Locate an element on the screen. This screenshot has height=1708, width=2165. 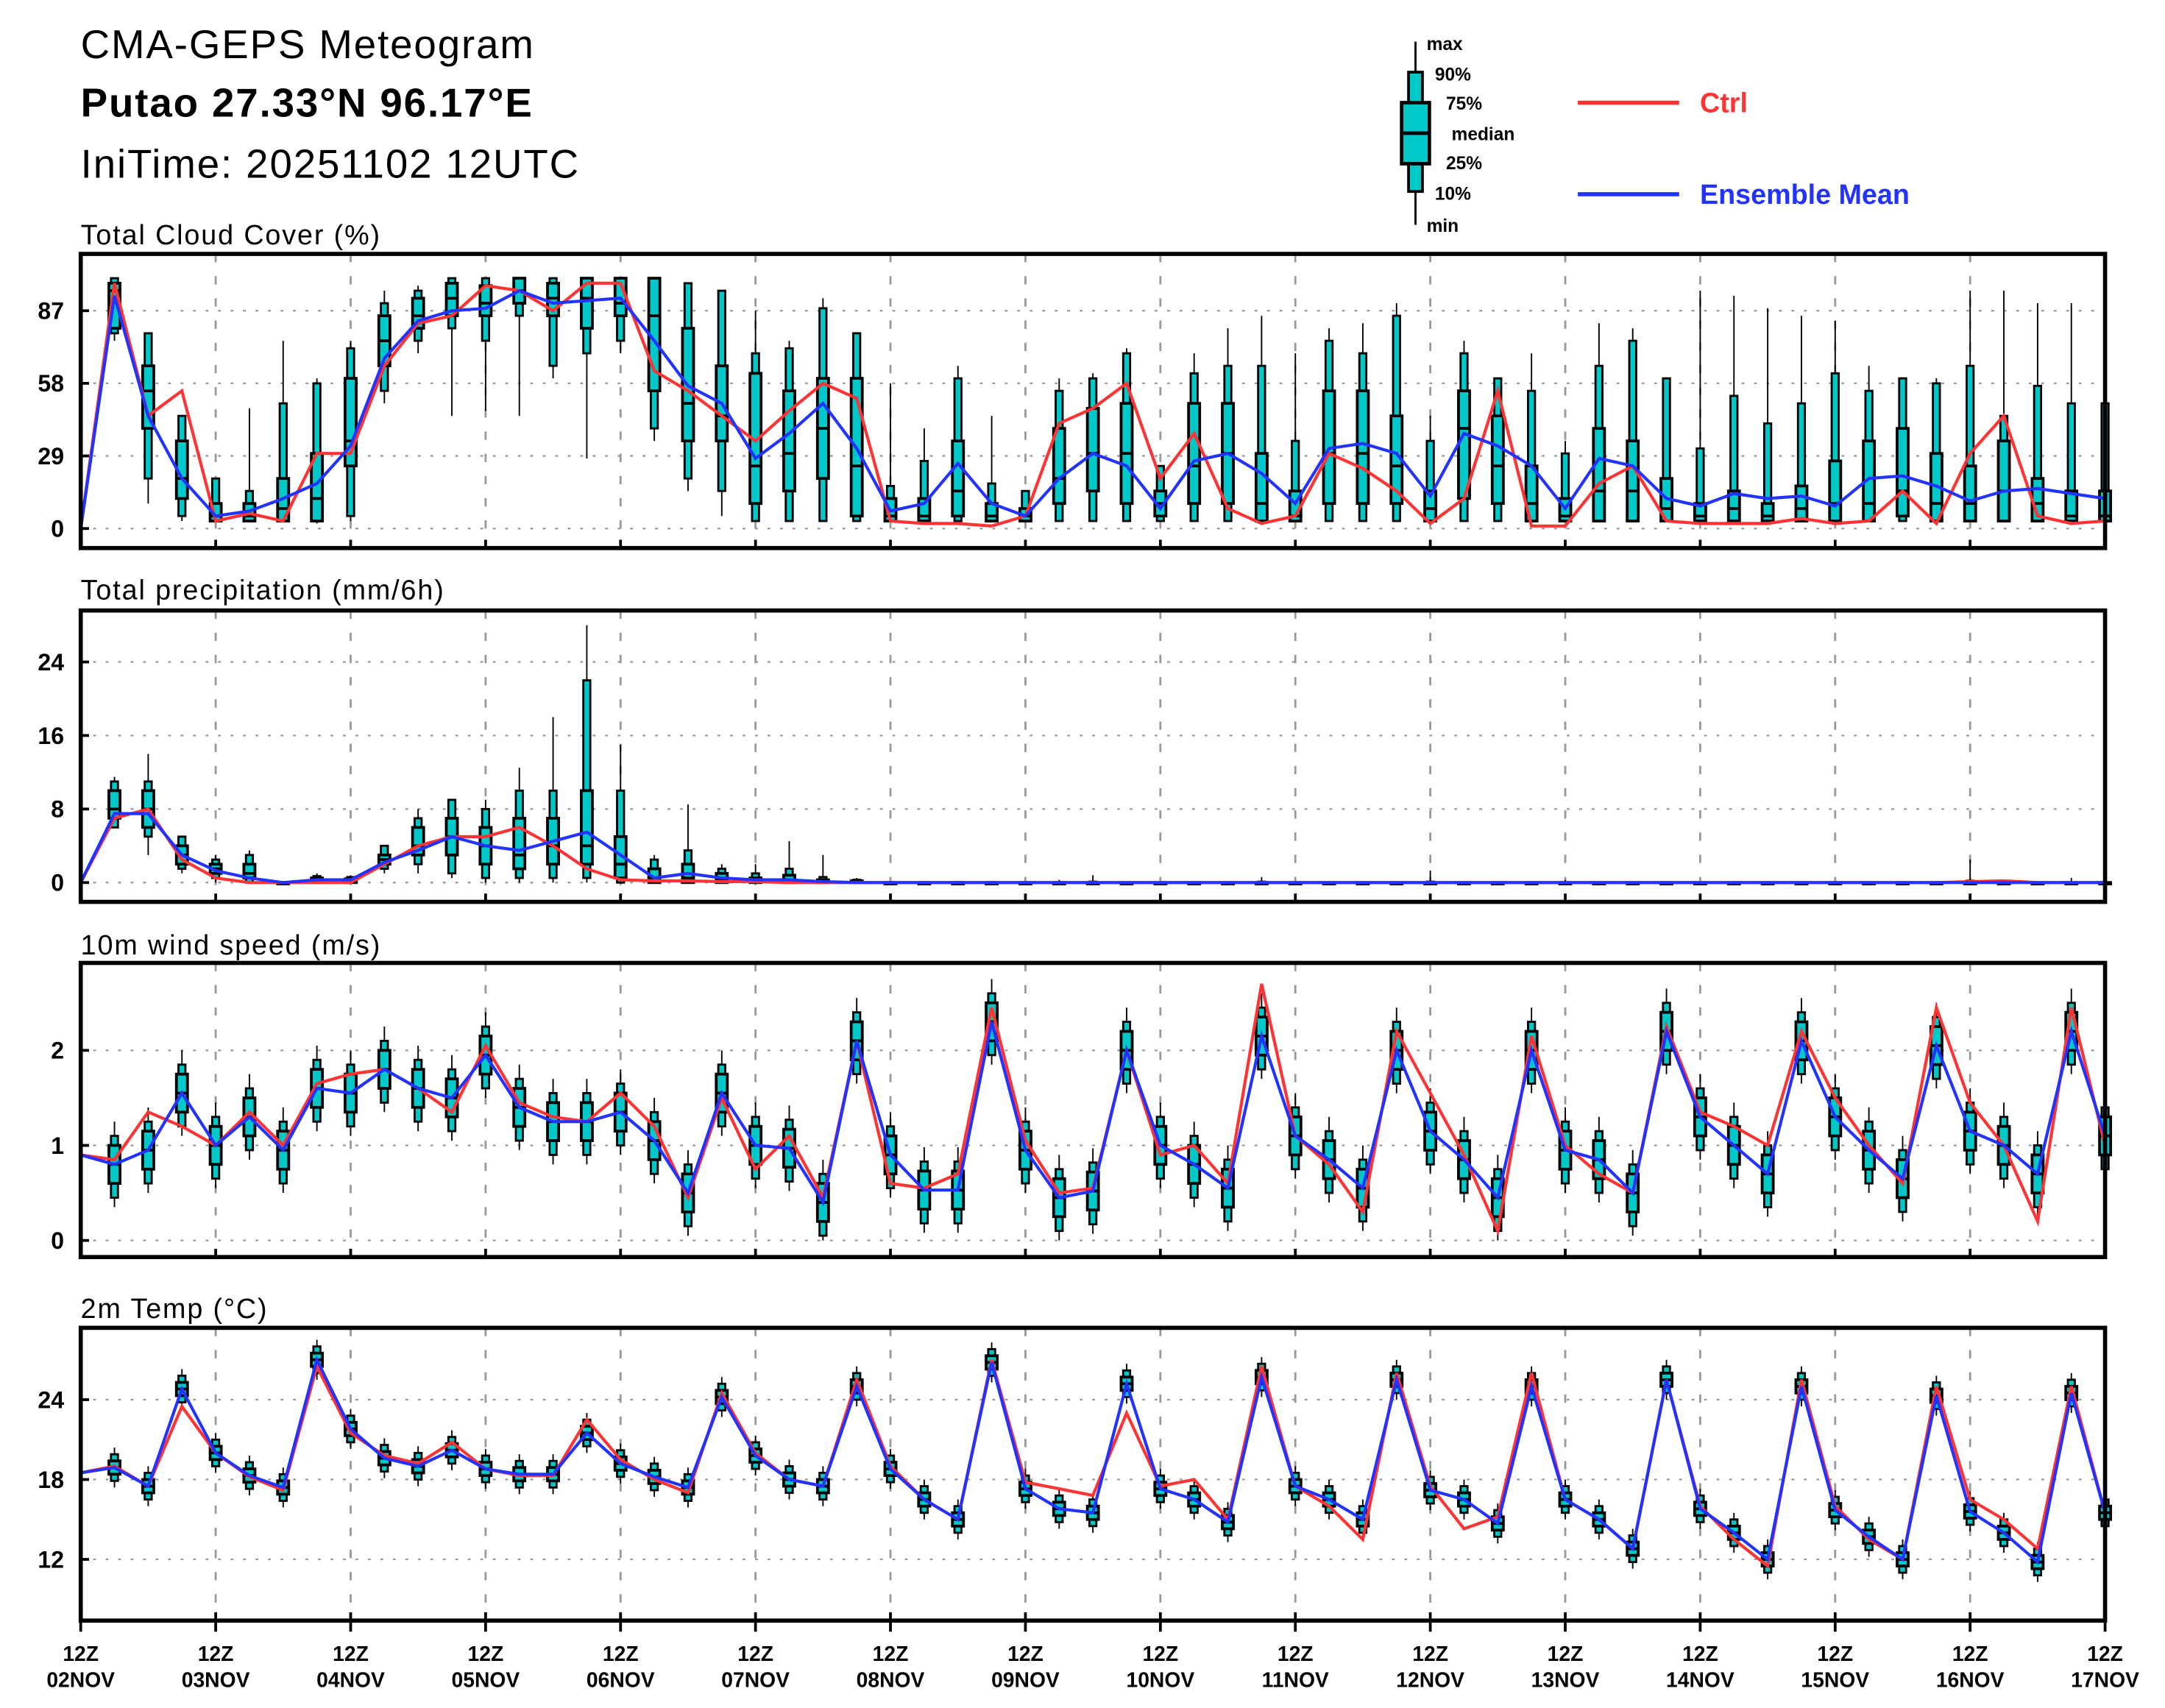
legend-box-glyph is located at coordinates (1415, 133).